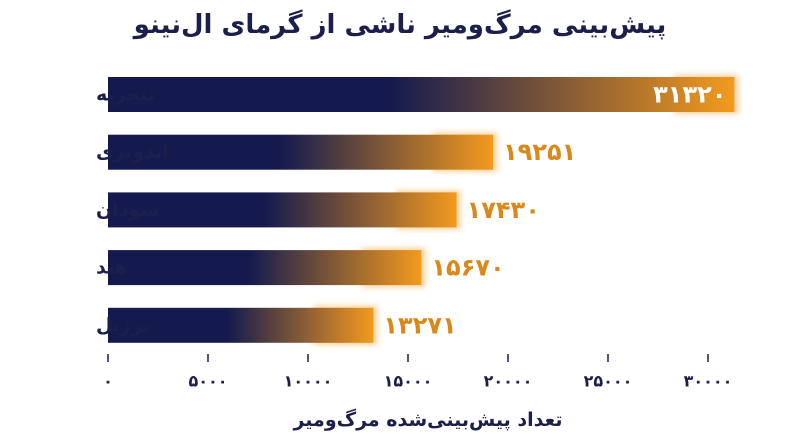 This screenshot has height=447, width=800. I want to click on value-label: ۱۹۲۵۱, so click(539, 152).